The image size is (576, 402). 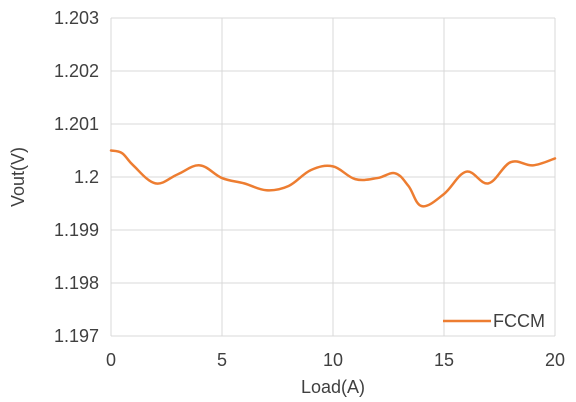 What do you see at coordinates (76, 283) in the screenshot?
I see `y-tick-label: 1.198` at bounding box center [76, 283].